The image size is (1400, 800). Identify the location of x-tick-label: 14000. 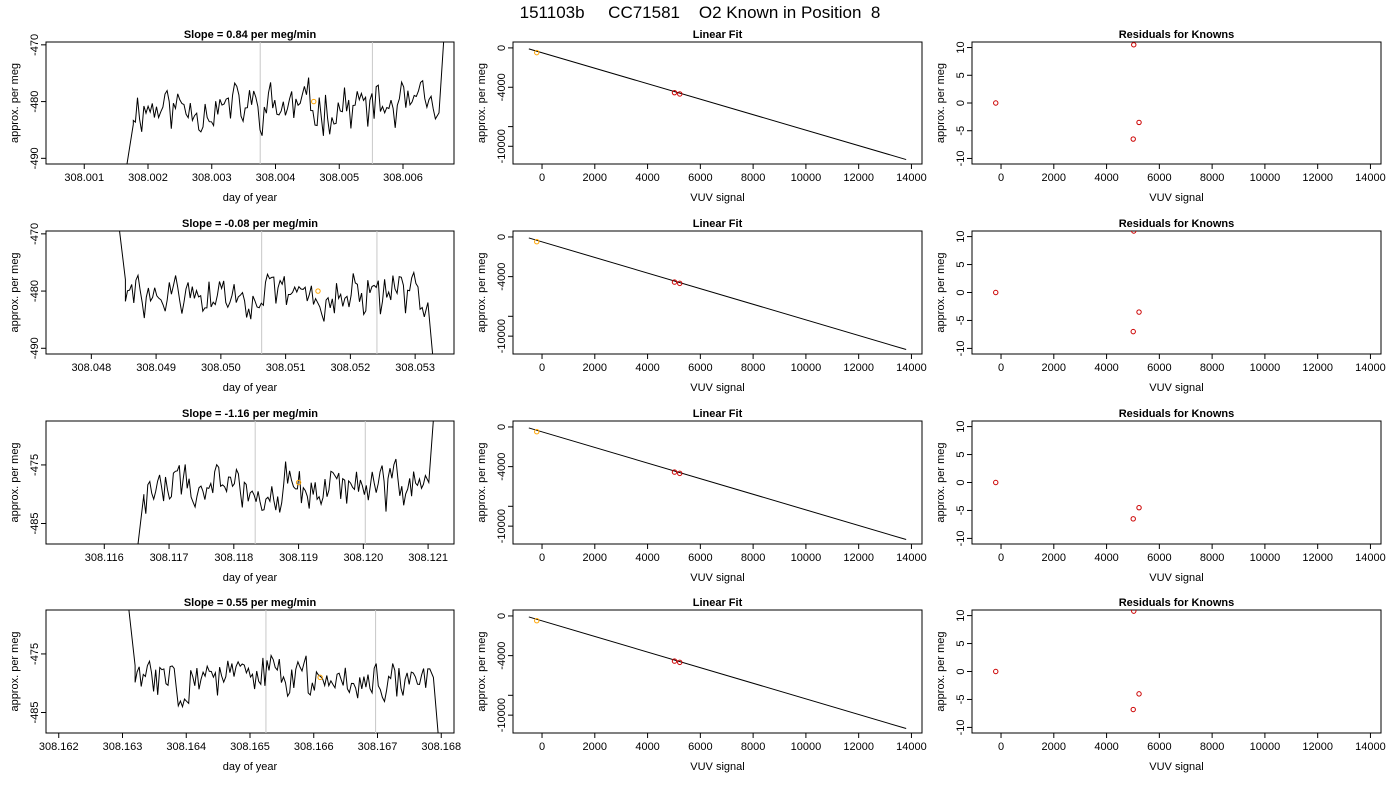
(1370, 368).